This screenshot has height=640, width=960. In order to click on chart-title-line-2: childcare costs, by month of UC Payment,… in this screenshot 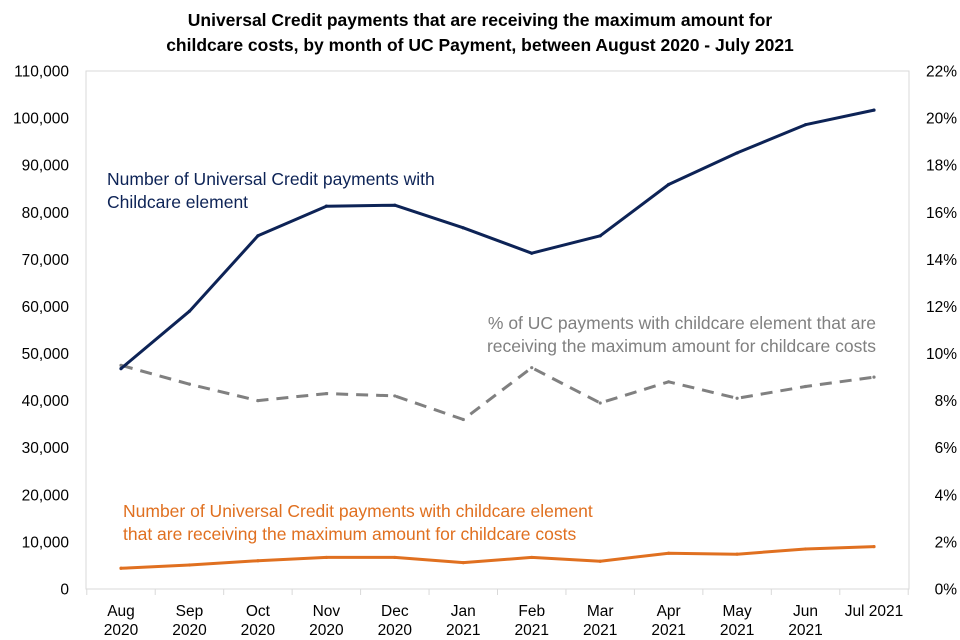, I will do `click(480, 45)`.